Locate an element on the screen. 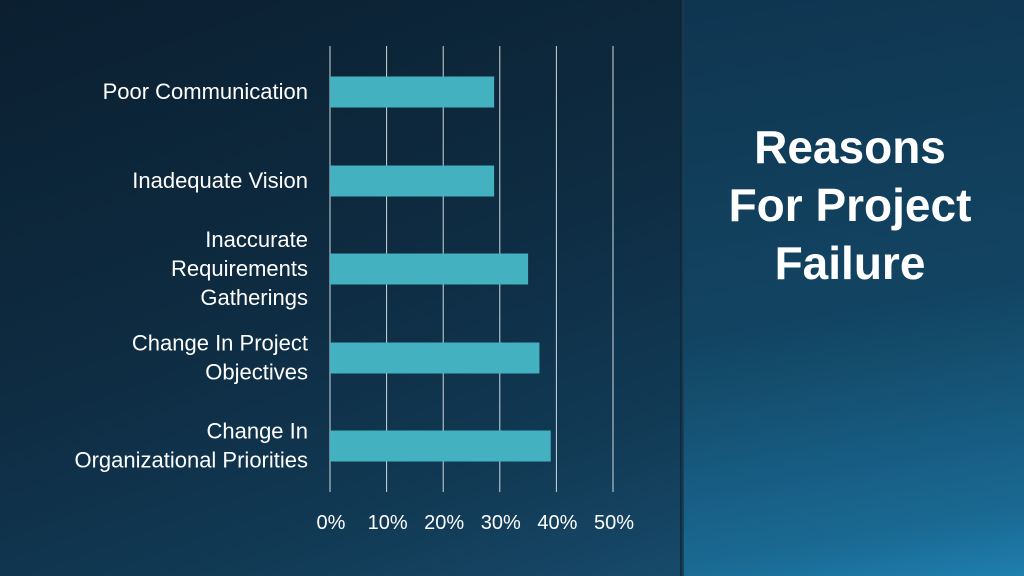 The height and width of the screenshot is (576, 1024). category-label: Inadequate Vision is located at coordinates (220, 180).